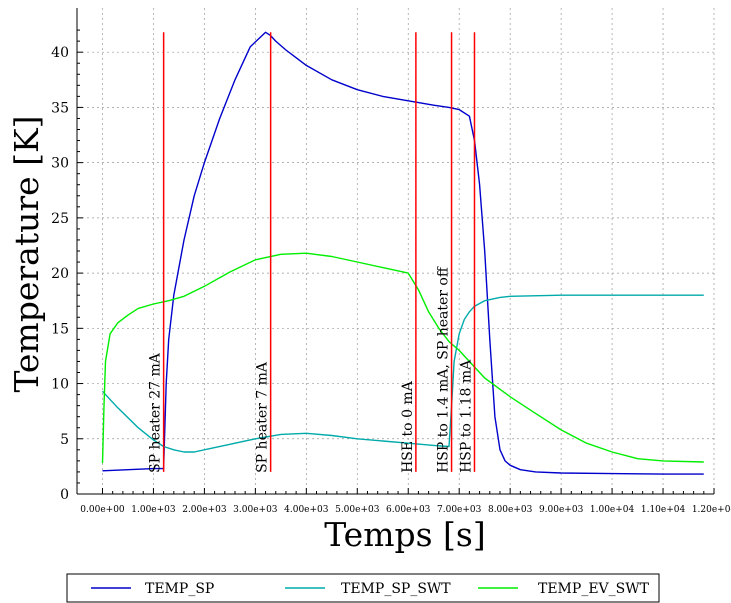 The width and height of the screenshot is (731, 603). I want to click on x-axis-title: Temps [s], so click(405, 534).